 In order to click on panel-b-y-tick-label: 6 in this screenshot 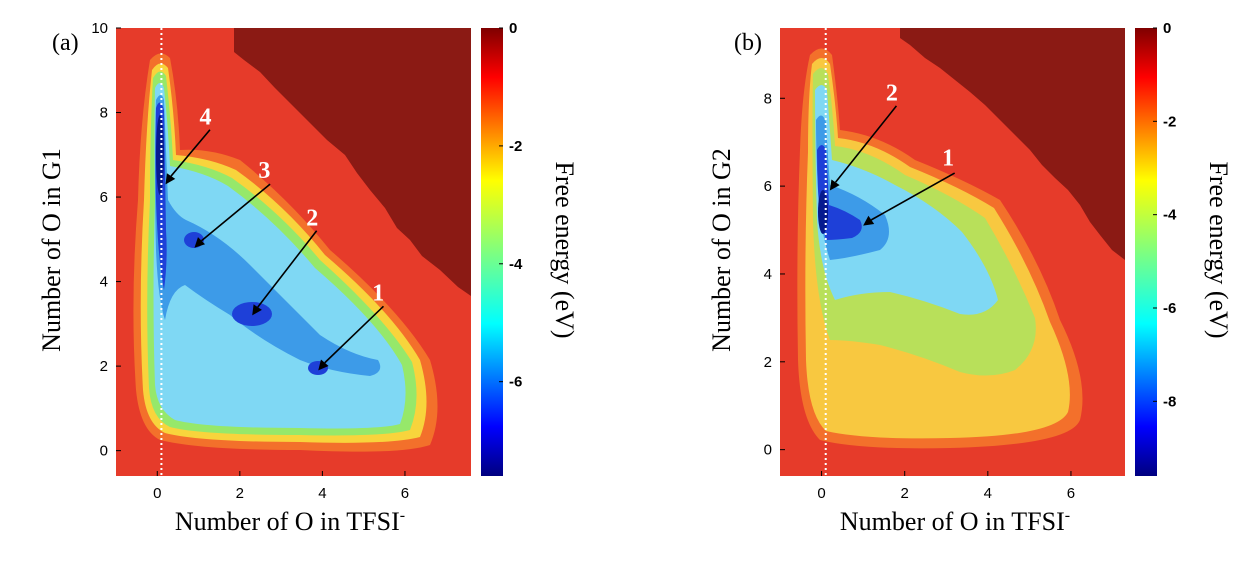, I will do `click(768, 186)`.